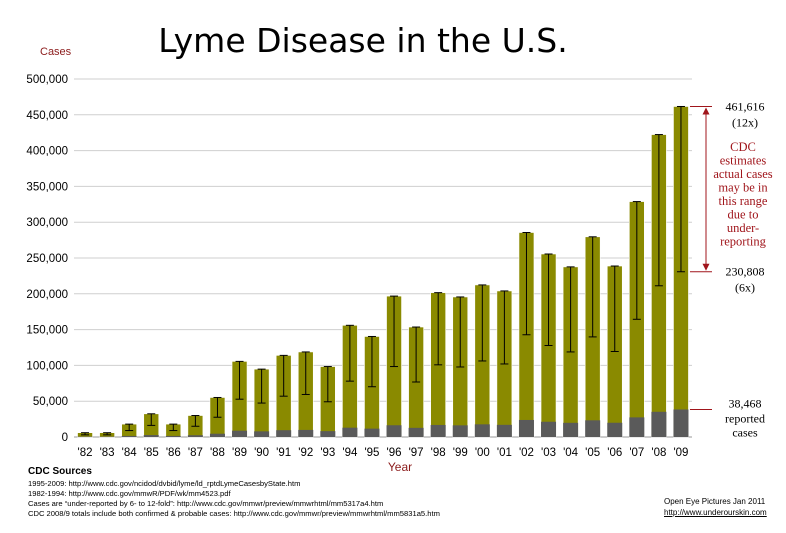  What do you see at coordinates (438, 453) in the screenshot?
I see `x-tick-label: '98` at bounding box center [438, 453].